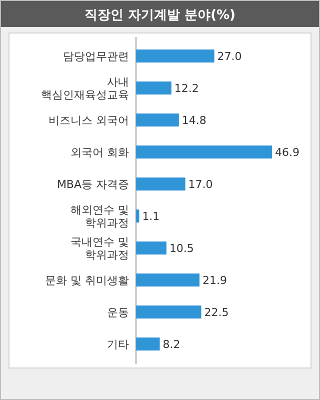 The image size is (320, 400). Describe the element at coordinates (194, 120) in the screenshot. I see `data-label: 14.8` at that location.